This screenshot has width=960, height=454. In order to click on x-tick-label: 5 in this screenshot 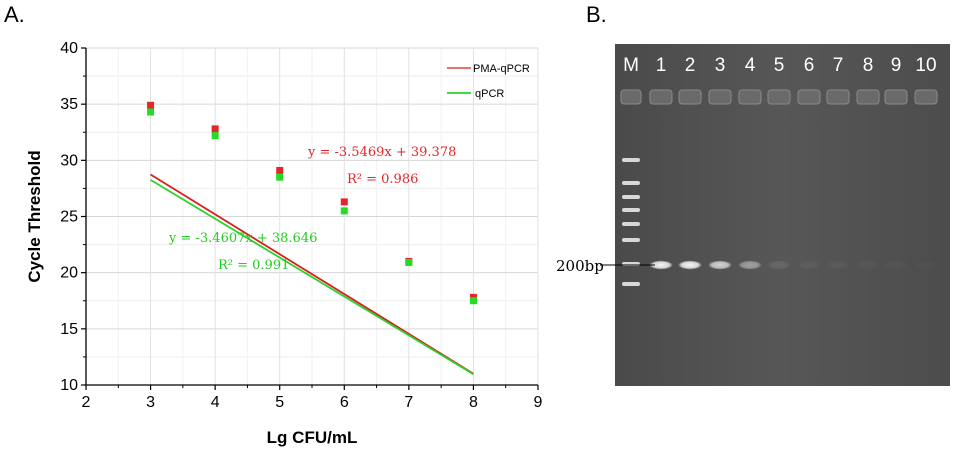, I will do `click(279, 402)`.